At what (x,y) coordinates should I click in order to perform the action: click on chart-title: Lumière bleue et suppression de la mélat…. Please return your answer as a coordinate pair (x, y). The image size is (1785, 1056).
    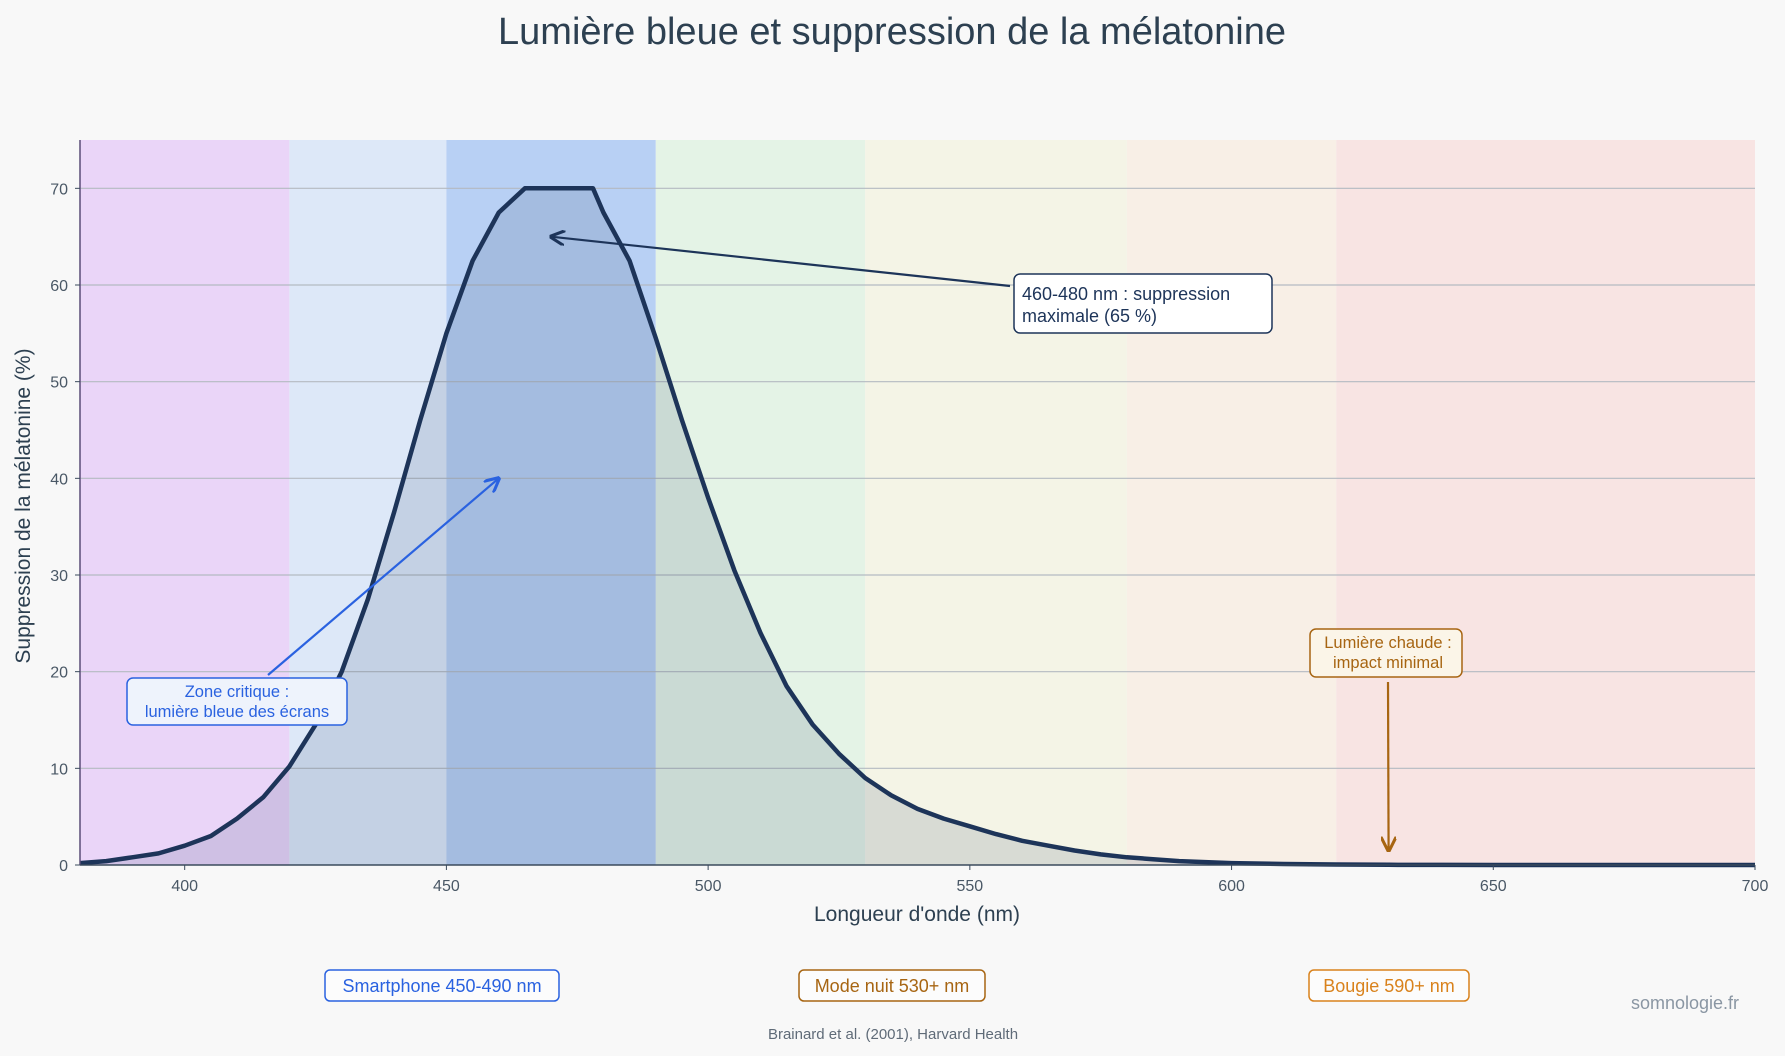
    Looking at the image, I should click on (892, 32).